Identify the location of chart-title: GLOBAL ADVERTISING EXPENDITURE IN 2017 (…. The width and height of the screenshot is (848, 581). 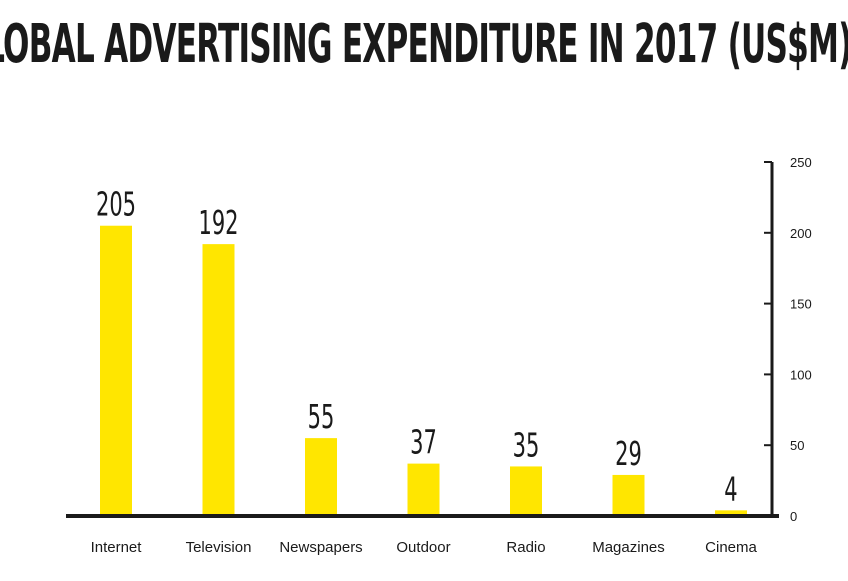
(424, 44).